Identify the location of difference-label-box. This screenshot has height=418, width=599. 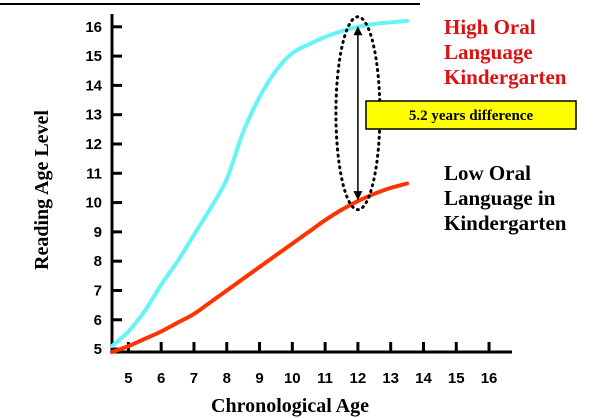
(471, 115).